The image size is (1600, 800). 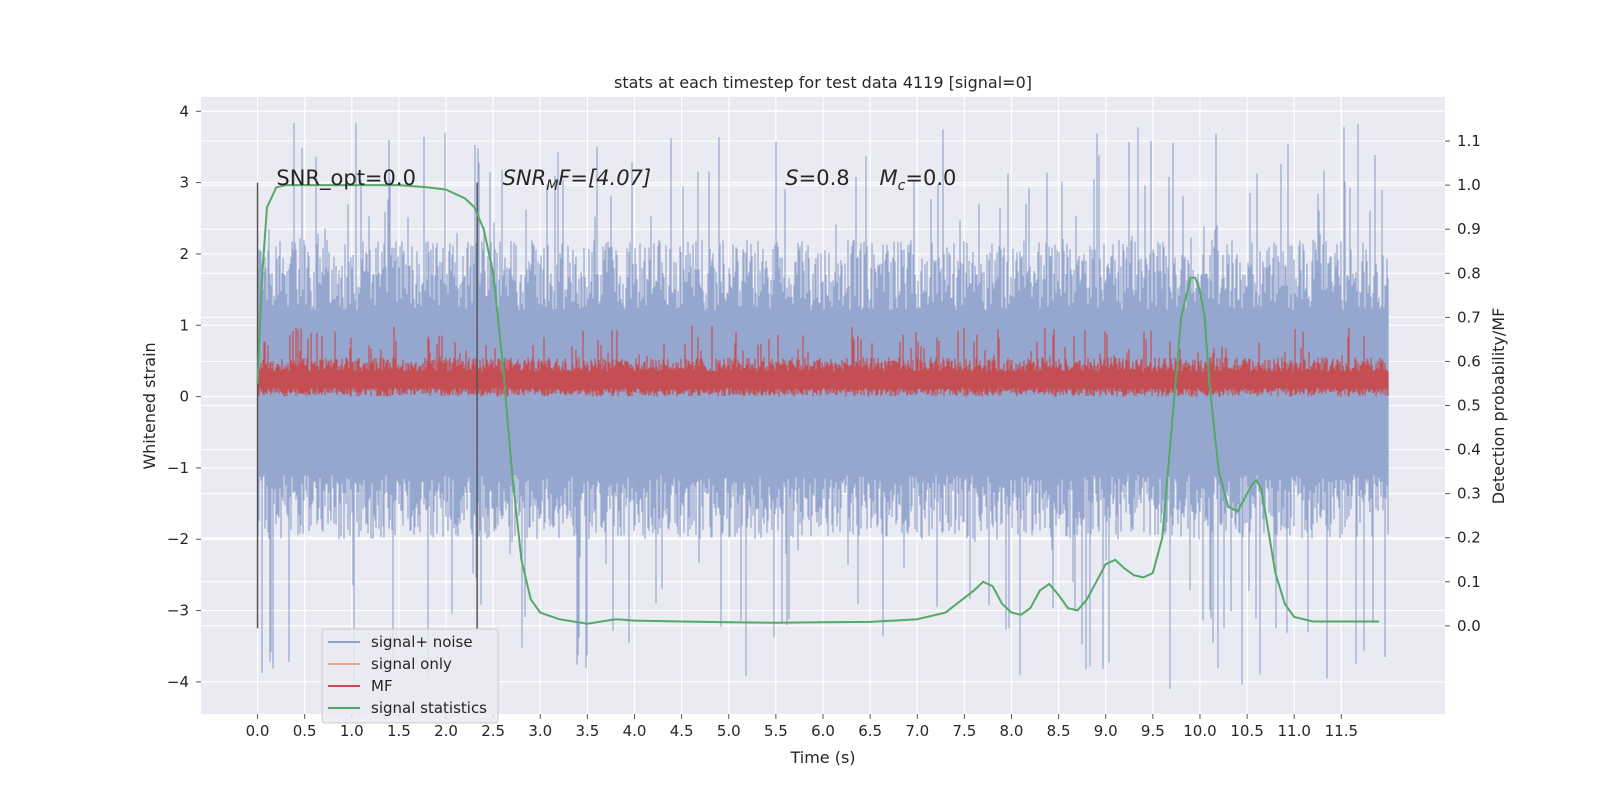 I want to click on y2-tick-label: 0.4, so click(x=1469, y=450).